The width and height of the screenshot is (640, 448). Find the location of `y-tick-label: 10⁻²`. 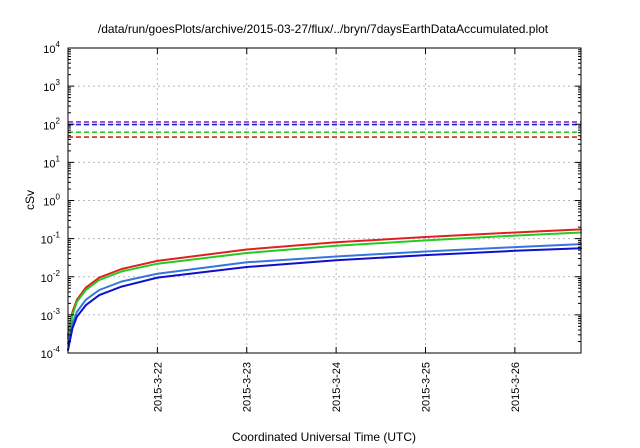

y-tick-label: 10⁻² is located at coordinates (51, 277).